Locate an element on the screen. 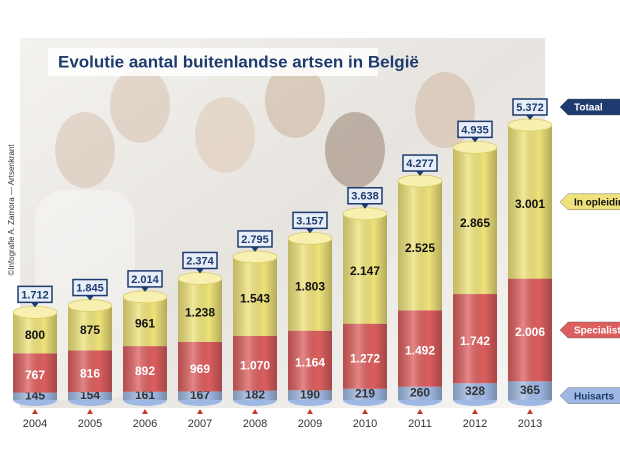 The image size is (620, 453). total-label: 4.277 is located at coordinates (420, 164).